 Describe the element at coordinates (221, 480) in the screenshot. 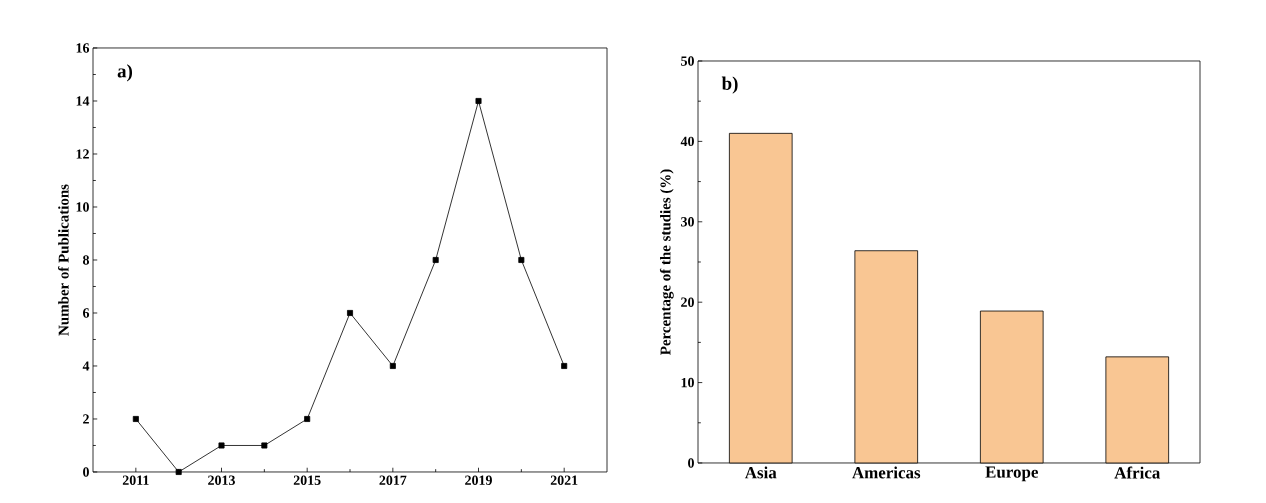

I see `x-tick-label: 2013` at that location.